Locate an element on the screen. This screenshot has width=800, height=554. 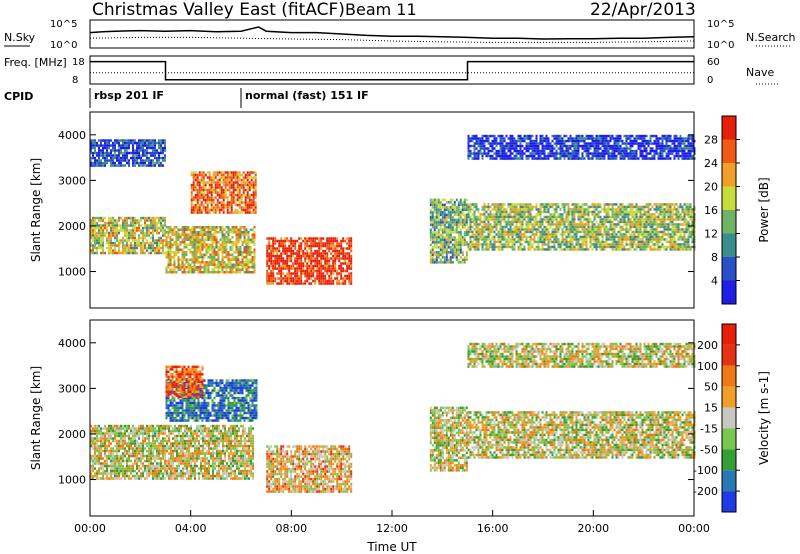
power-colorbar-tick-5: 24 is located at coordinates (711, 163).